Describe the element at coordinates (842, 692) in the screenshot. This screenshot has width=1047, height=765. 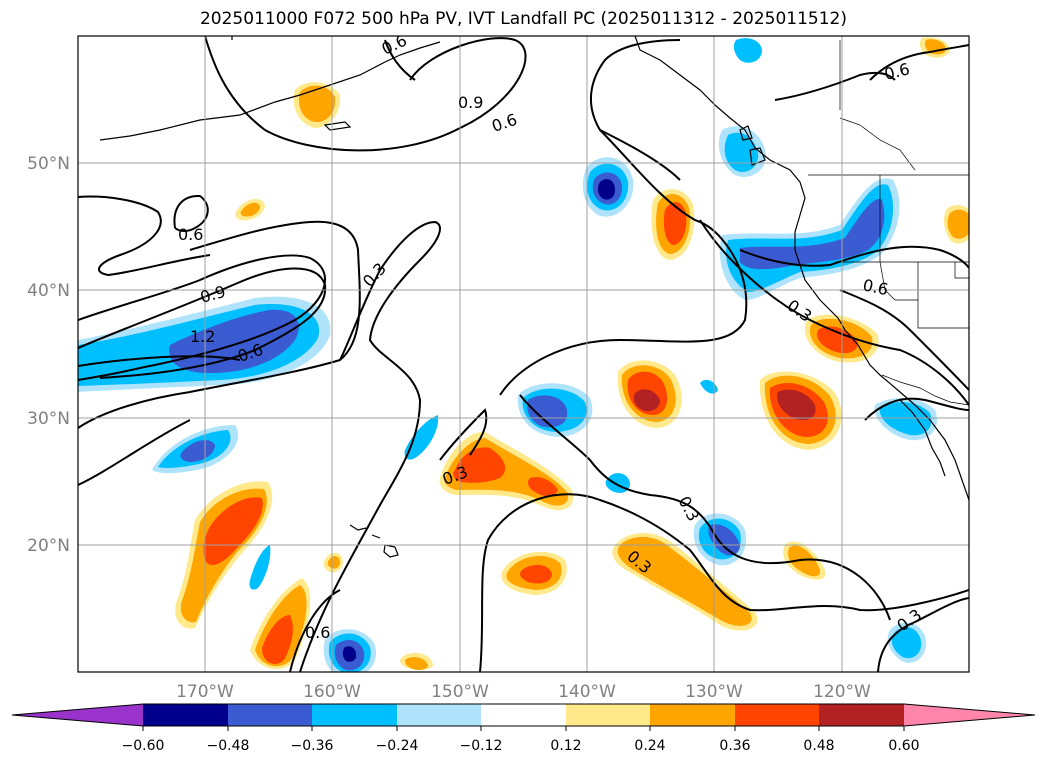
I see `lon-label: 120°W` at that location.